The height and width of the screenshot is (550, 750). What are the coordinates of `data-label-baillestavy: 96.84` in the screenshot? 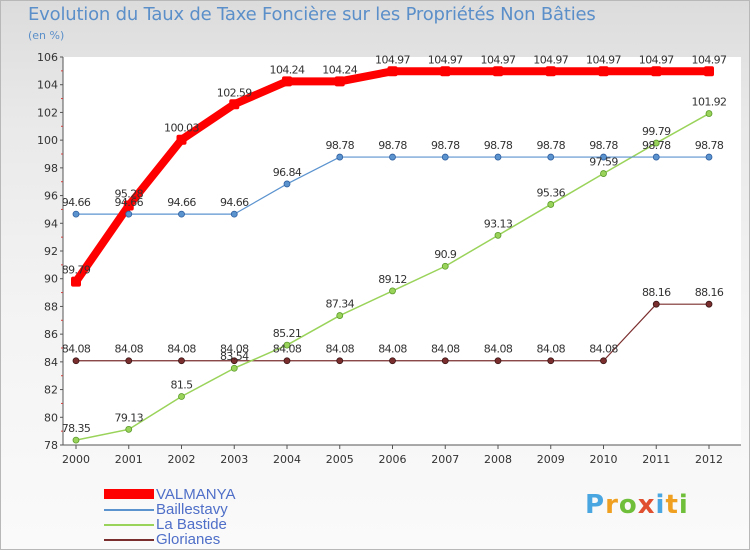 It's located at (287, 172).